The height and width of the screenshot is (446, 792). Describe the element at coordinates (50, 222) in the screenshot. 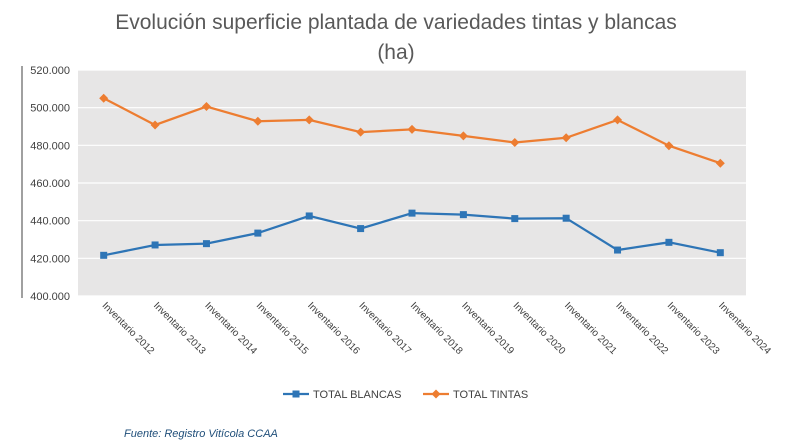

I see `y-tick-label: 440.000` at that location.